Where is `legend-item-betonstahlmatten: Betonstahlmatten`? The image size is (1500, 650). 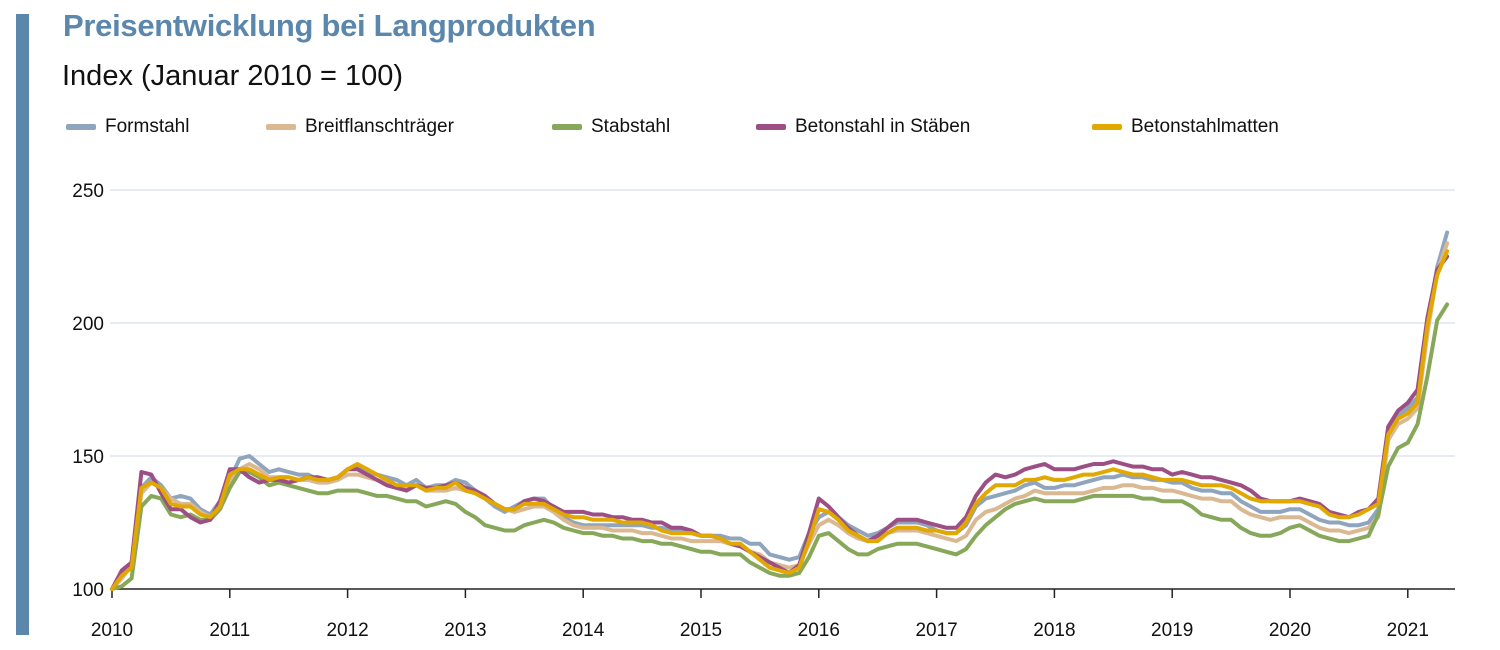 legend-item-betonstahlmatten: Betonstahlmatten is located at coordinates (1185, 127).